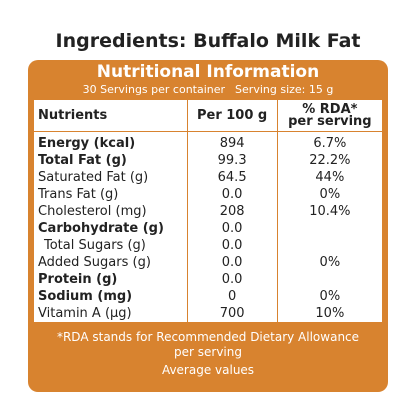  What do you see at coordinates (85, 313) in the screenshot?
I see `nutrient-name: Vitamin A (µg)` at bounding box center [85, 313].